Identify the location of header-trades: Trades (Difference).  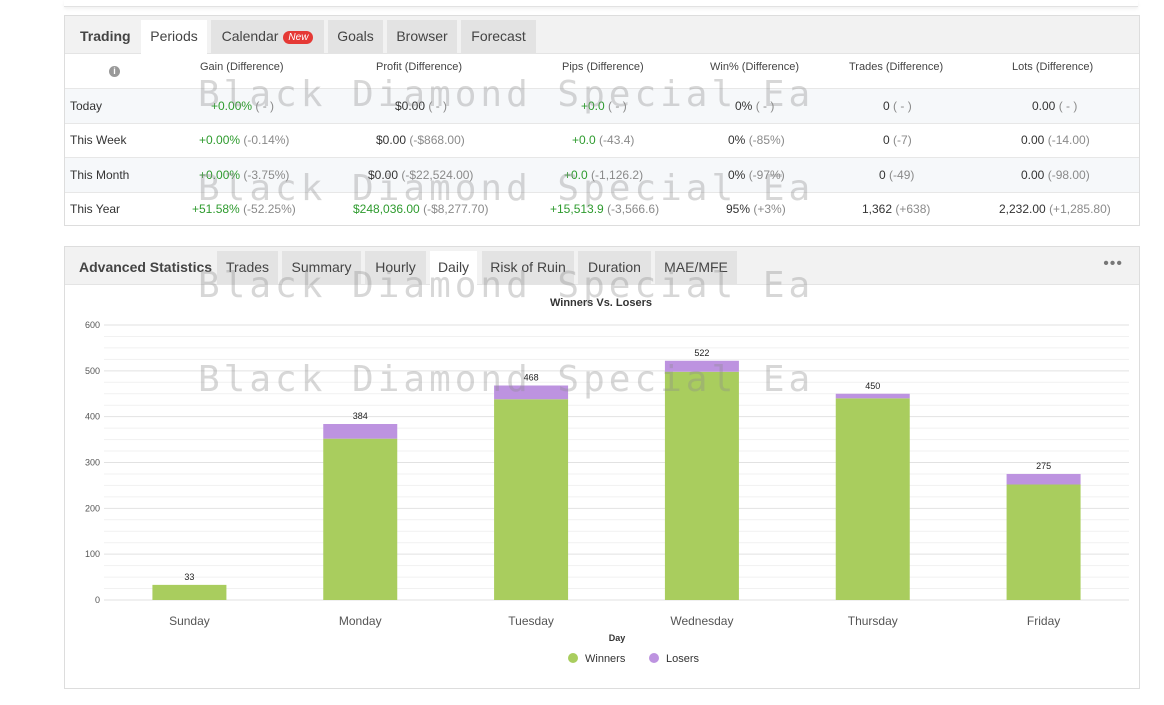
(896, 67).